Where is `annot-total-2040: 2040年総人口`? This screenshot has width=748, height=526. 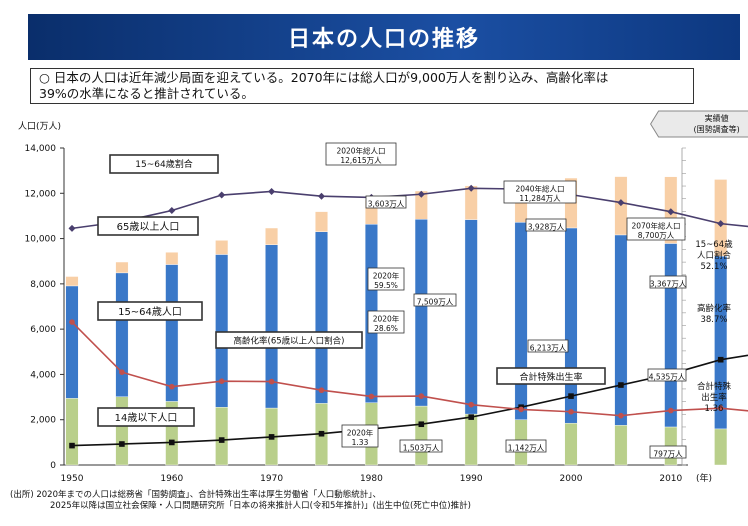 annot-total-2040: 2040年総人口 is located at coordinates (539, 189).